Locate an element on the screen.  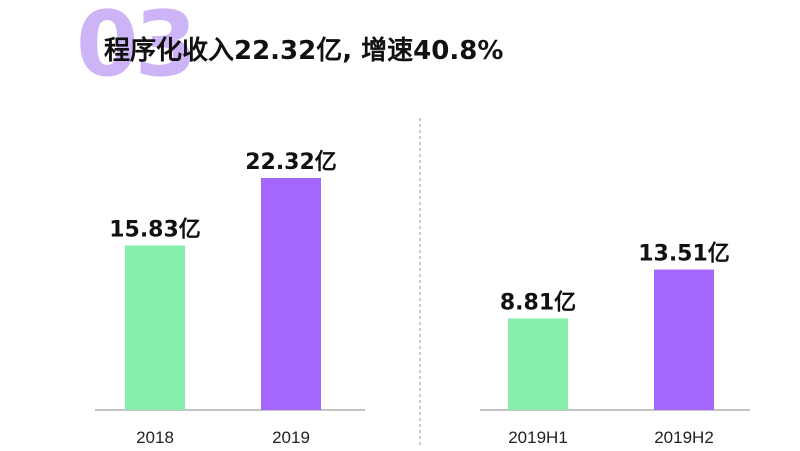
category-label-2019H2: 2019H2 is located at coordinates (684, 437).